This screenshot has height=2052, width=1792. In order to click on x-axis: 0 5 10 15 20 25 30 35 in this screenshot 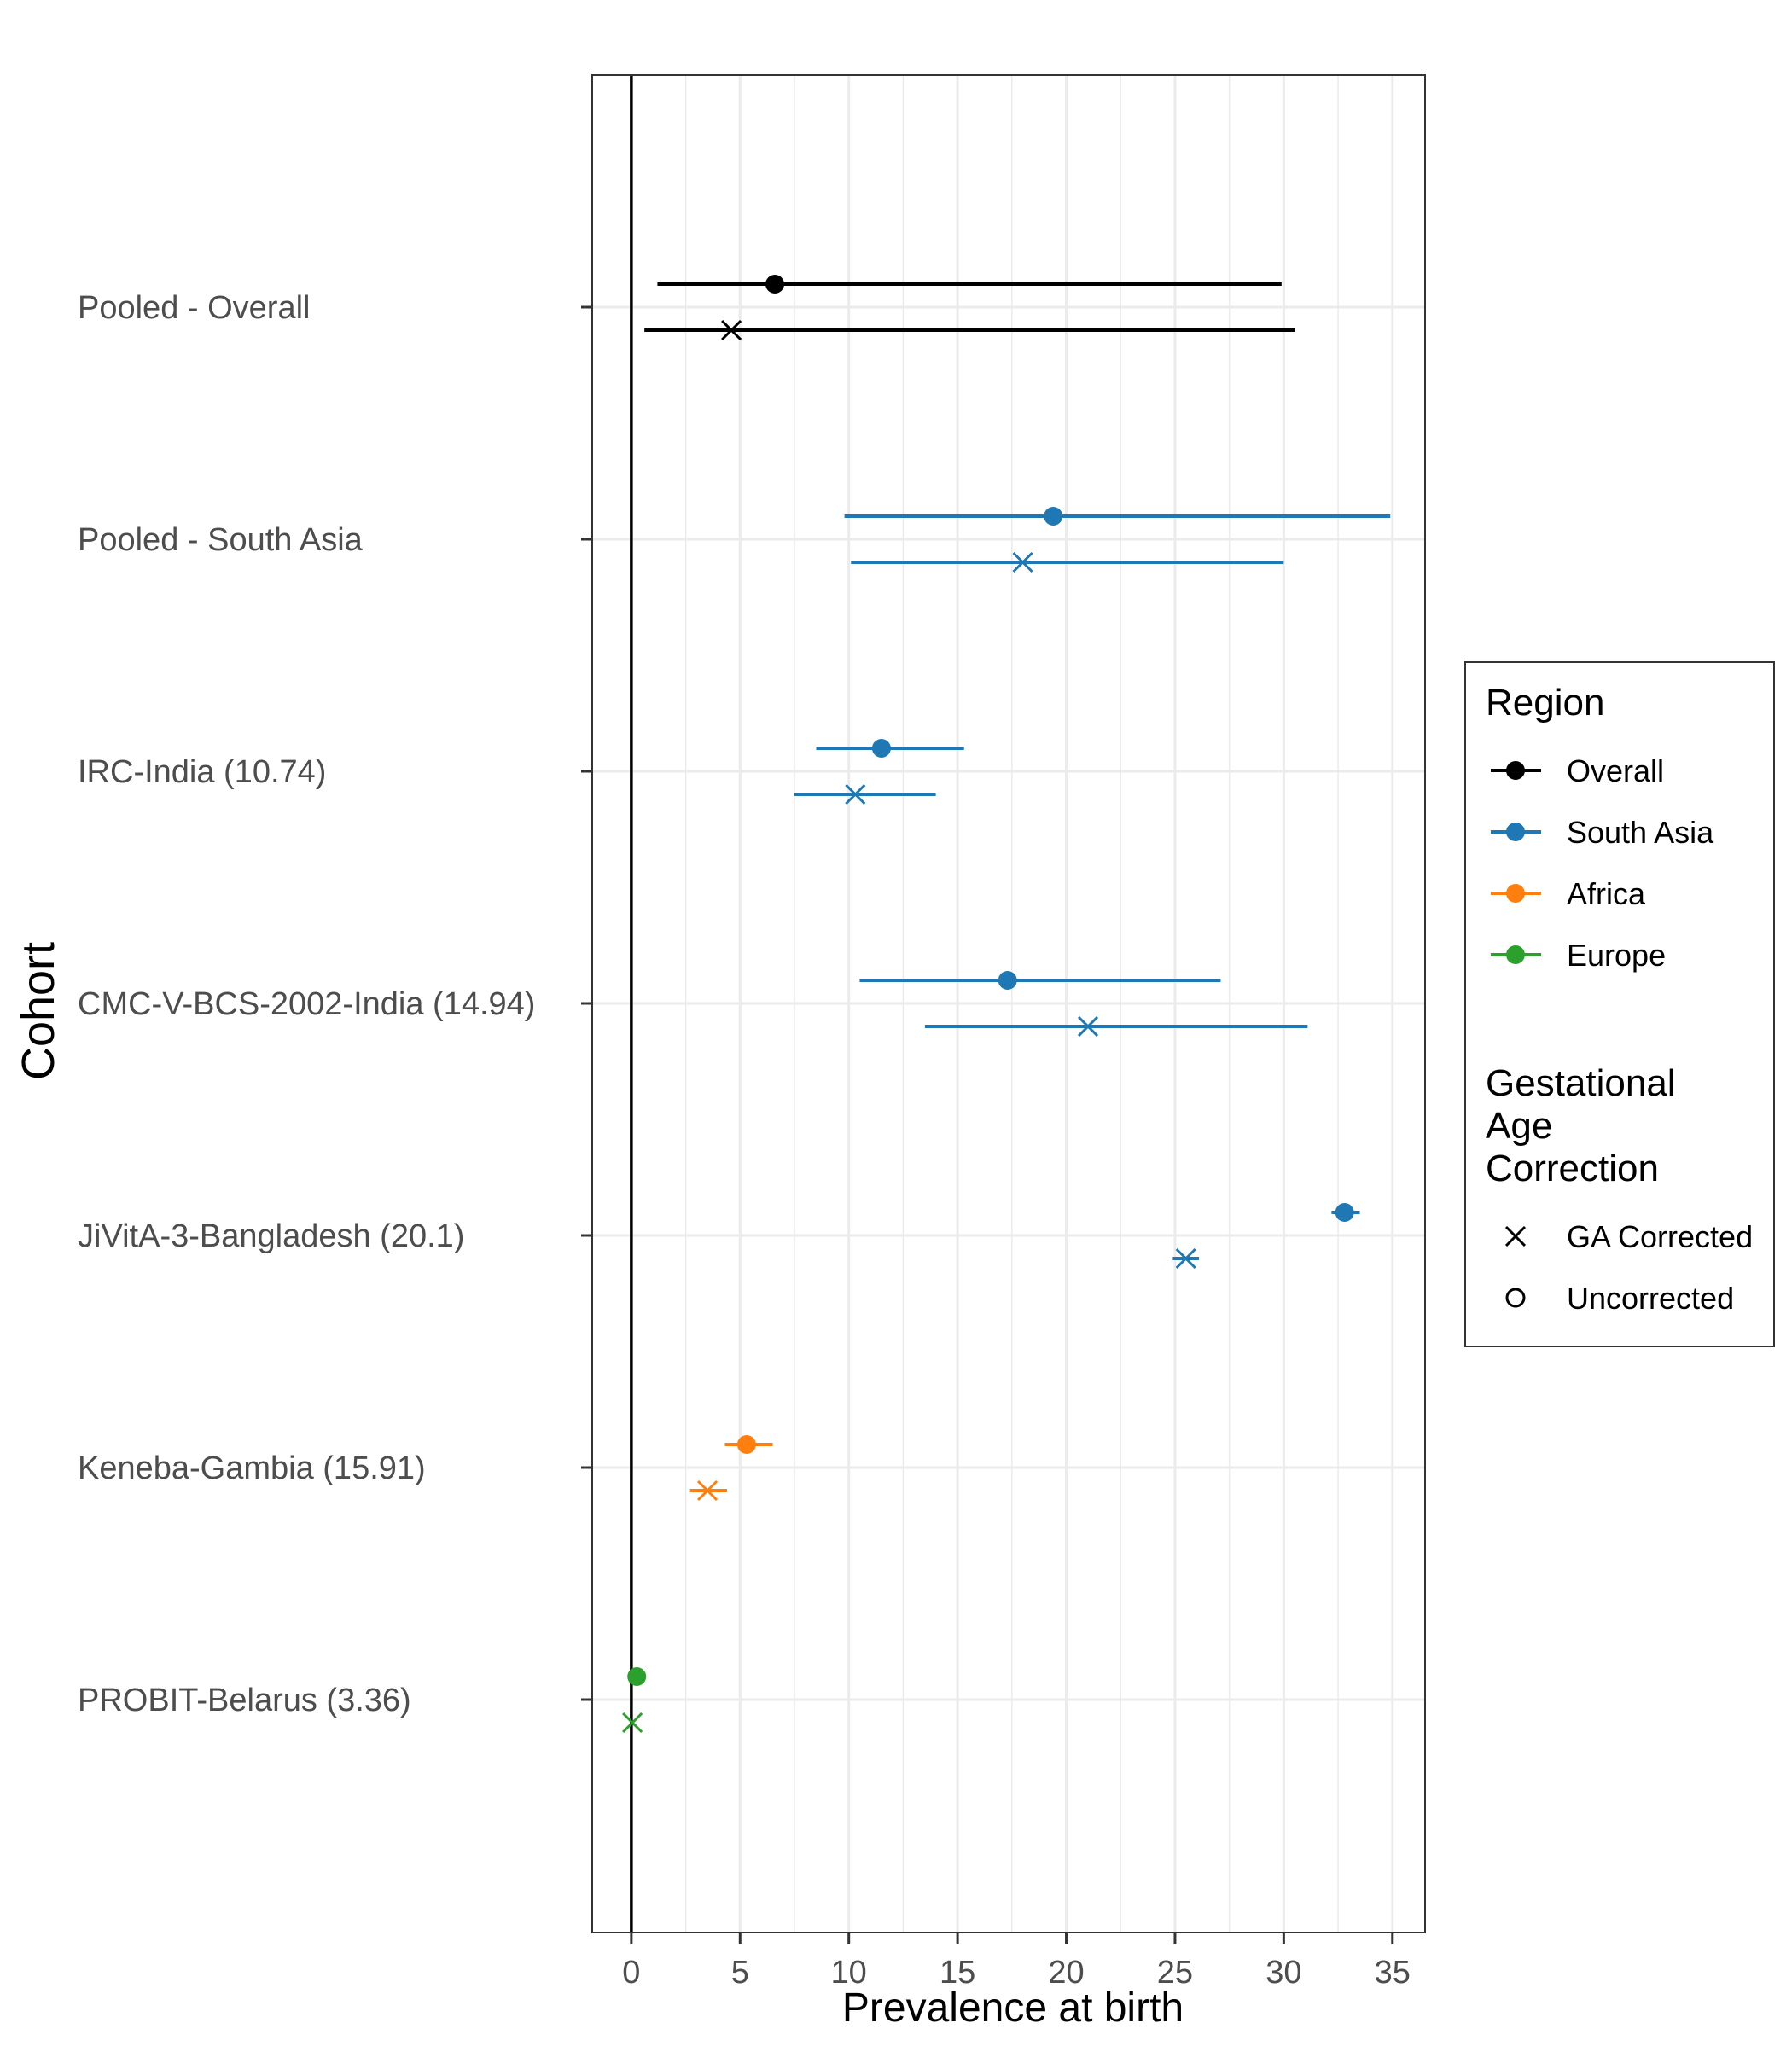, I will do `click(1017, 1962)`.